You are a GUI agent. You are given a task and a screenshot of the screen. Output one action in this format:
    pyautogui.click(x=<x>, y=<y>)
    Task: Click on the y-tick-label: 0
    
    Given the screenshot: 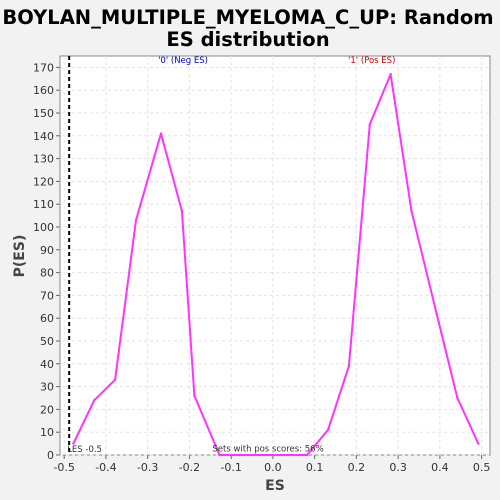 What is the action you would take?
    pyautogui.click(x=50, y=455)
    